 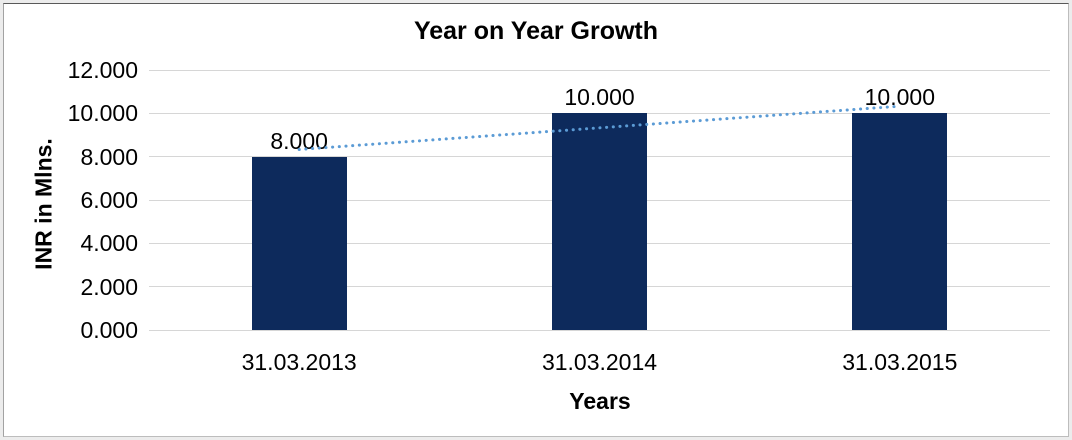 I want to click on y-tick-label: 4.000, so click(x=109, y=243).